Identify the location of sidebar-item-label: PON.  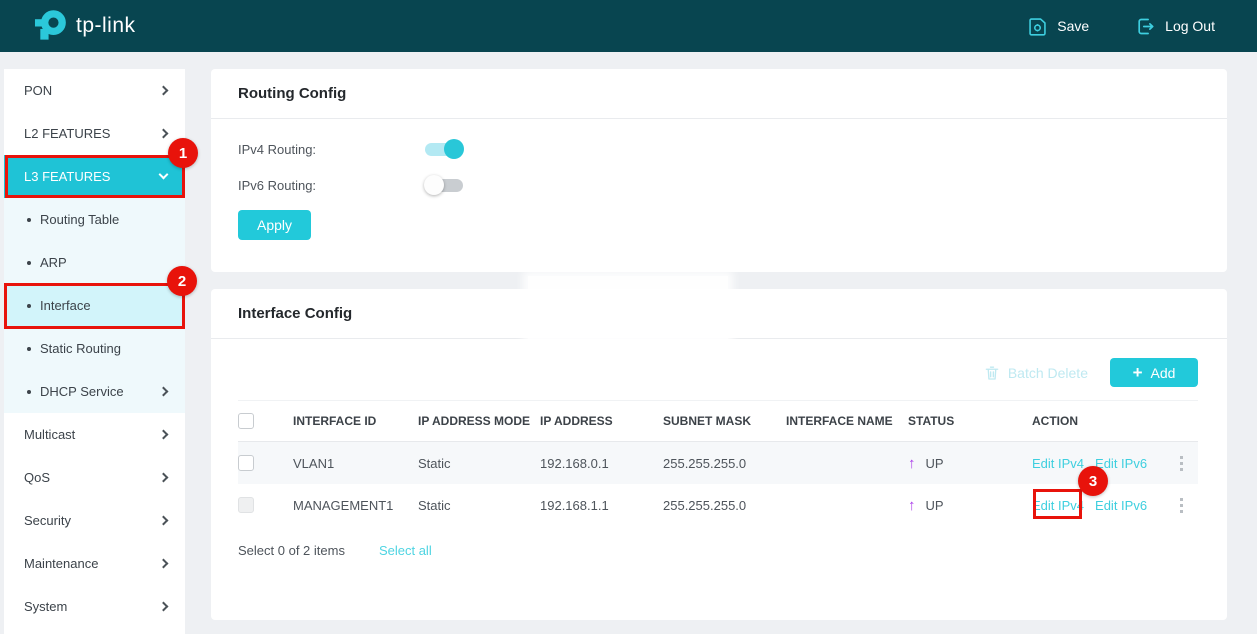
(38, 90).